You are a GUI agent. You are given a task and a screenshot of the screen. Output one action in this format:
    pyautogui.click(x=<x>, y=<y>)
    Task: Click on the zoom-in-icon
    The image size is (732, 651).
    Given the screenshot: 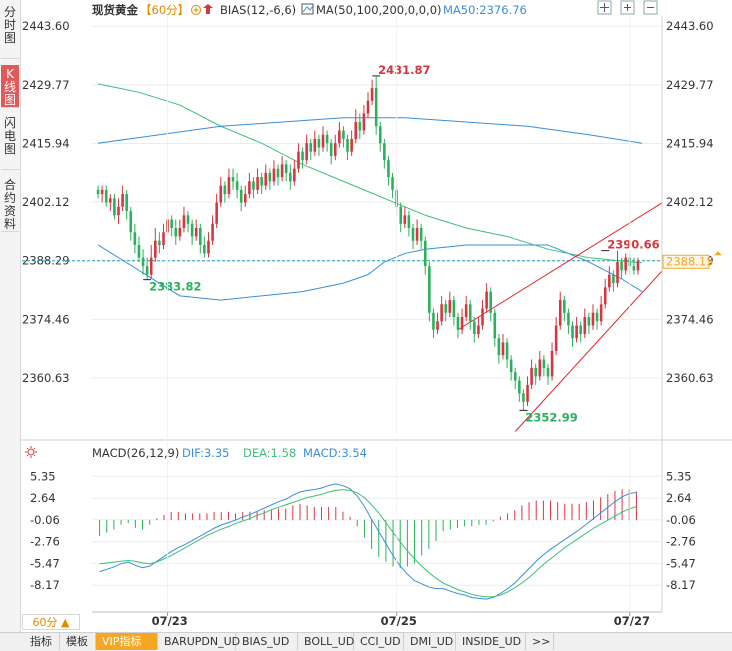 What is the action you would take?
    pyautogui.click(x=627, y=7)
    